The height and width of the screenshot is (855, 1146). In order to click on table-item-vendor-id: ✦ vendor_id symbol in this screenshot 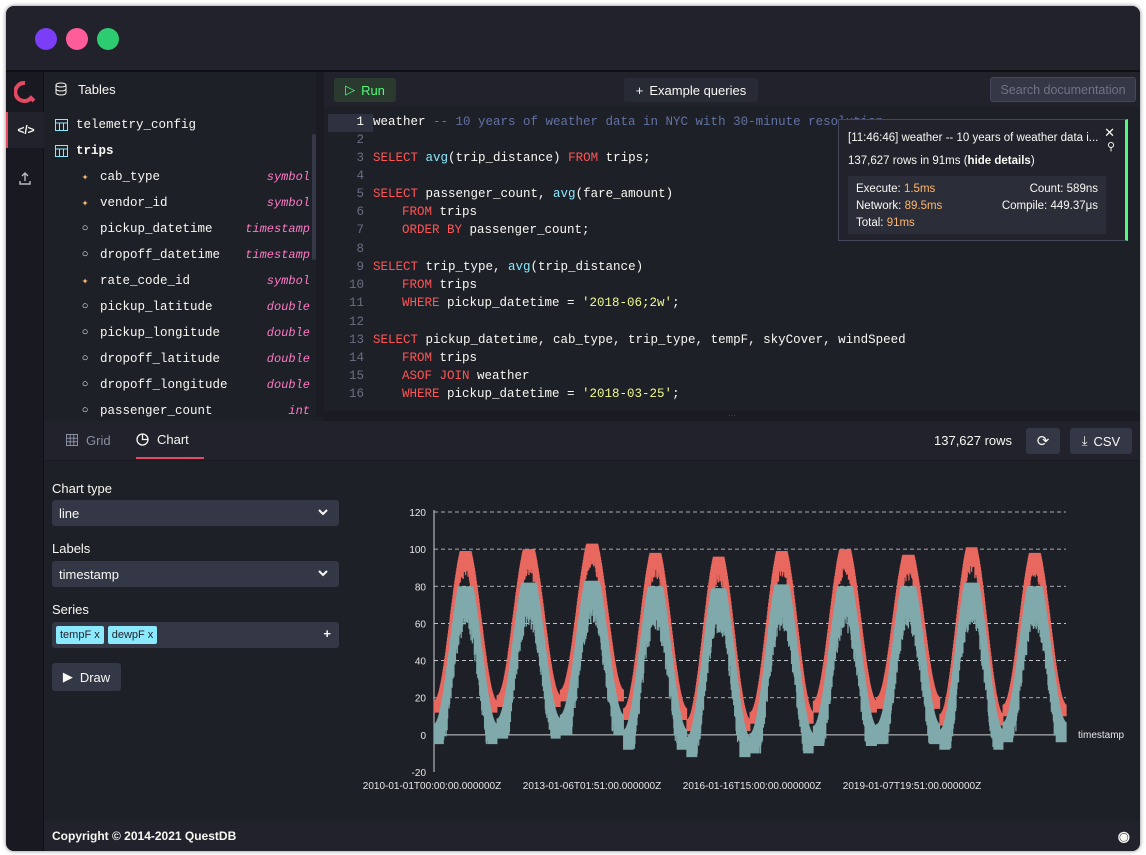, I will do `click(177, 203)`.